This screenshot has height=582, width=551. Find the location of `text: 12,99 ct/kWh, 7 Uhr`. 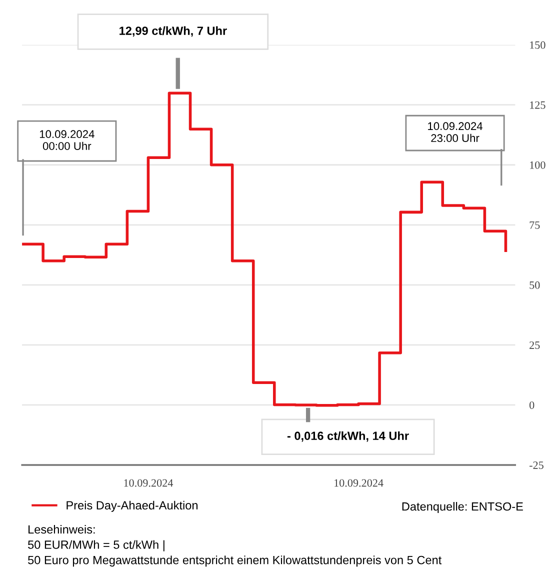

text: 12,99 ct/kWh, 7 Uhr is located at coordinates (173, 31).